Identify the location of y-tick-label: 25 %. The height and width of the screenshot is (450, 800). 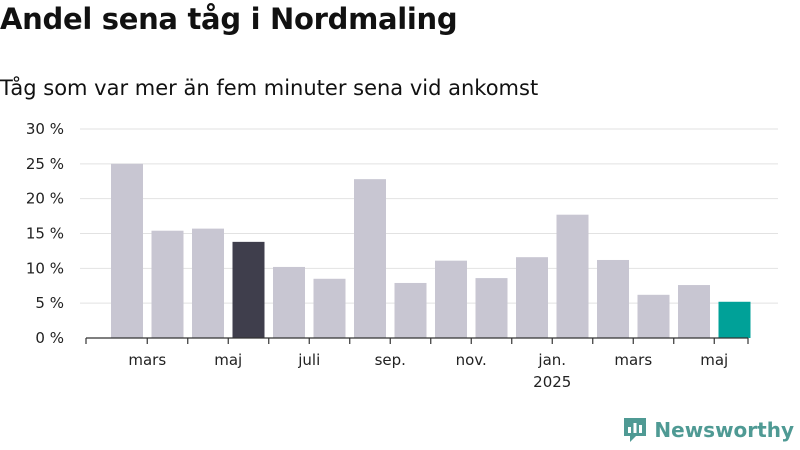
(45, 164).